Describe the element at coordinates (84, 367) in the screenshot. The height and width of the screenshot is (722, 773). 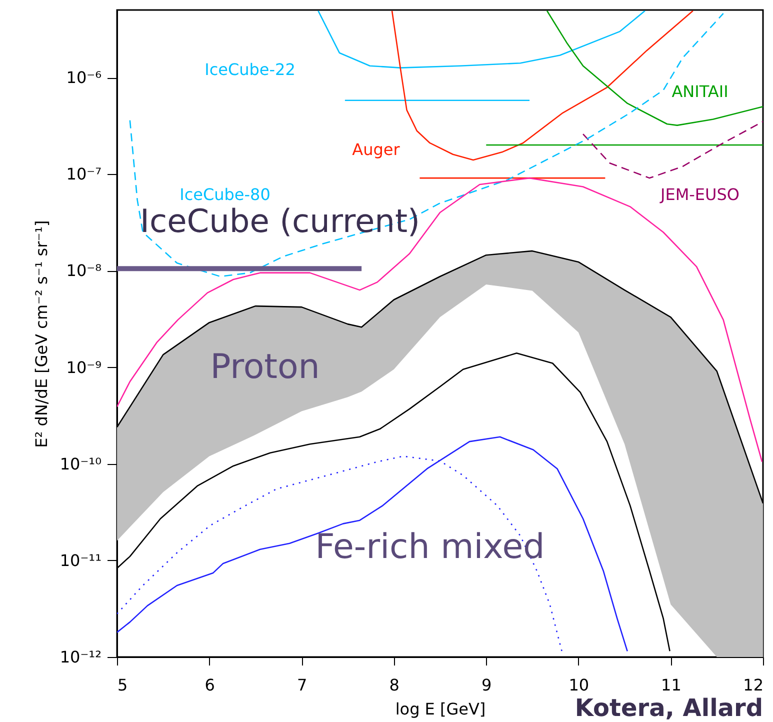
I see `y-tick-label: 10⁻⁹` at that location.